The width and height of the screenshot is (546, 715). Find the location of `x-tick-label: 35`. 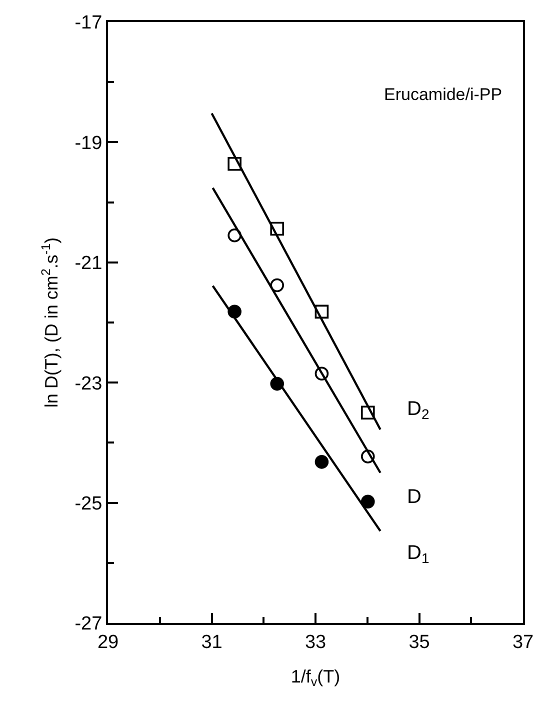

x-tick-label: 35 is located at coordinates (419, 642).